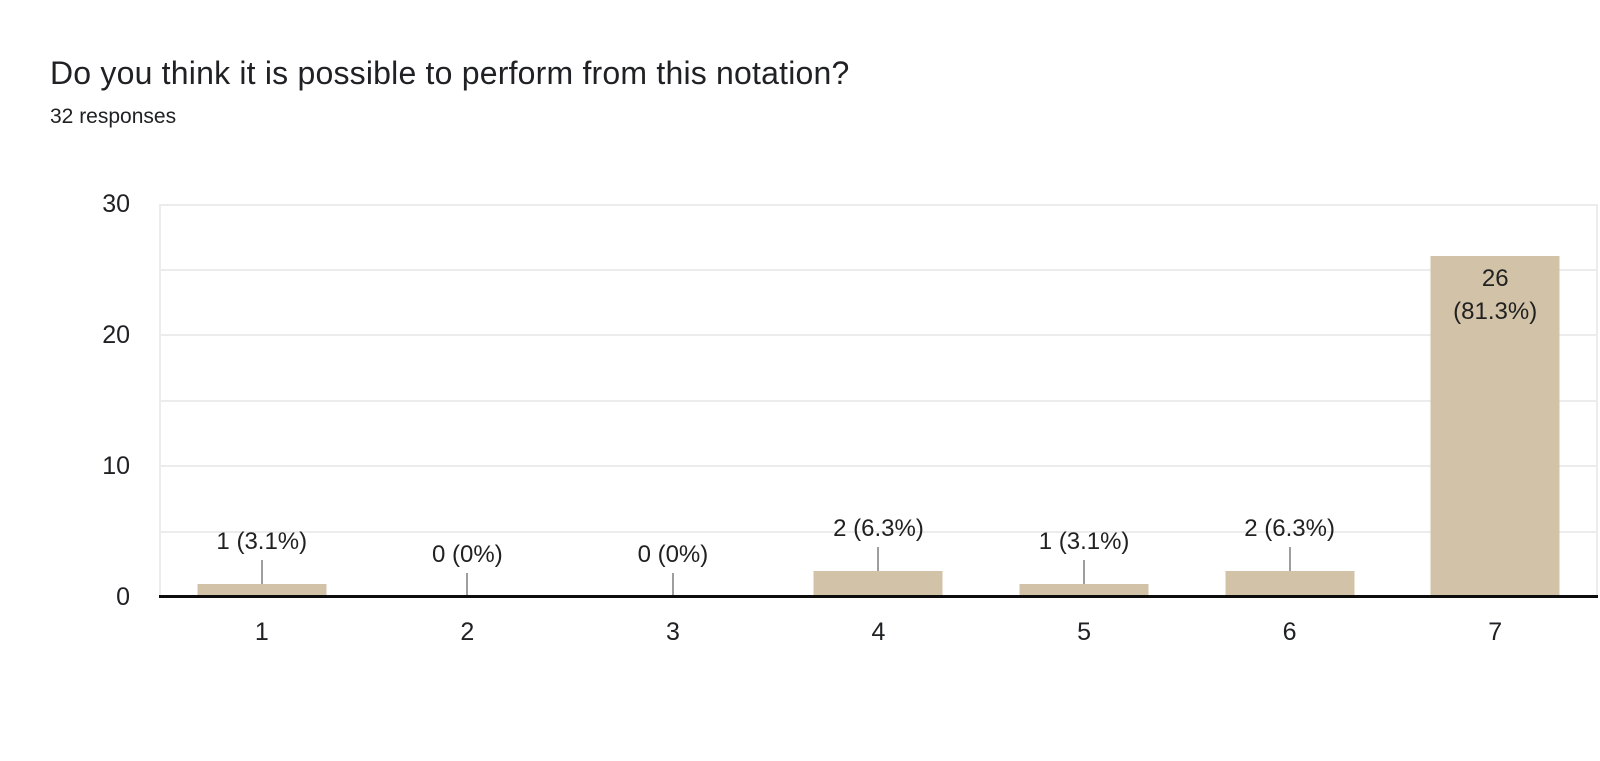 This screenshot has width=1600, height=761. I want to click on category-slot-1: 1 (3.1%) 1, so click(262, 425).